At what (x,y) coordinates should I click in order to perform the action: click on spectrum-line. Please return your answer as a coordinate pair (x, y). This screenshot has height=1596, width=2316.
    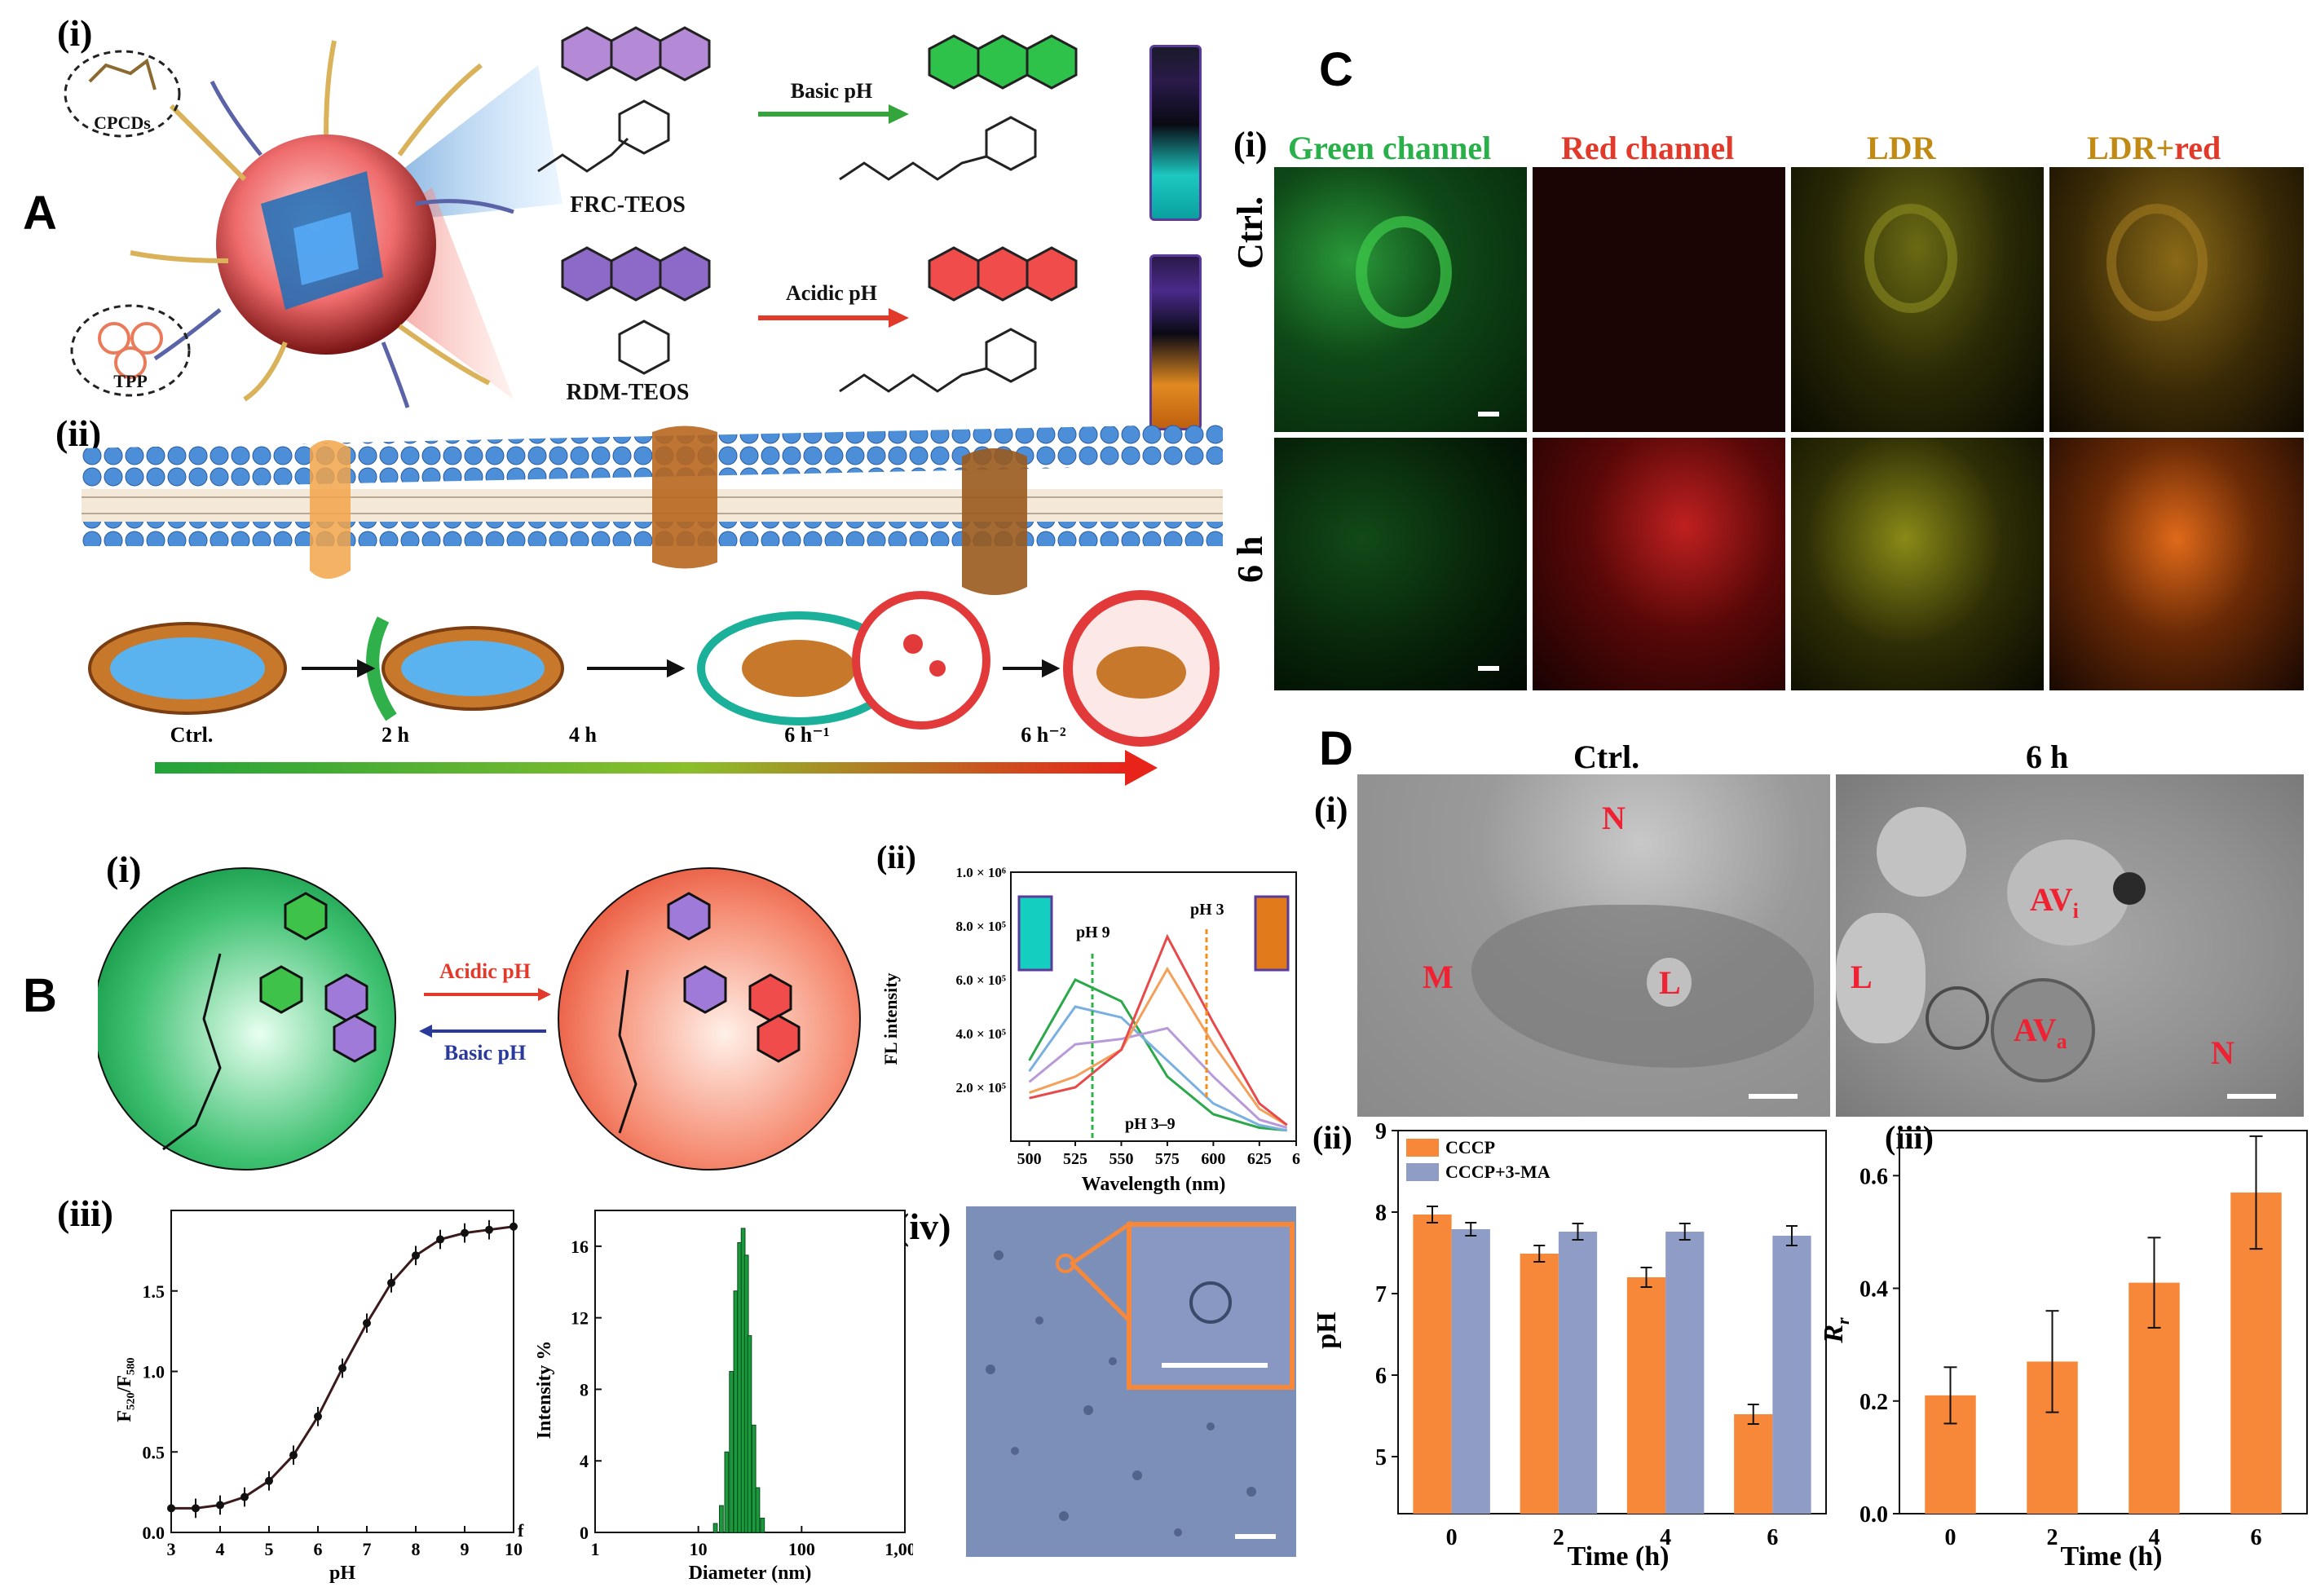
    Looking at the image, I should click on (1157, 1068).